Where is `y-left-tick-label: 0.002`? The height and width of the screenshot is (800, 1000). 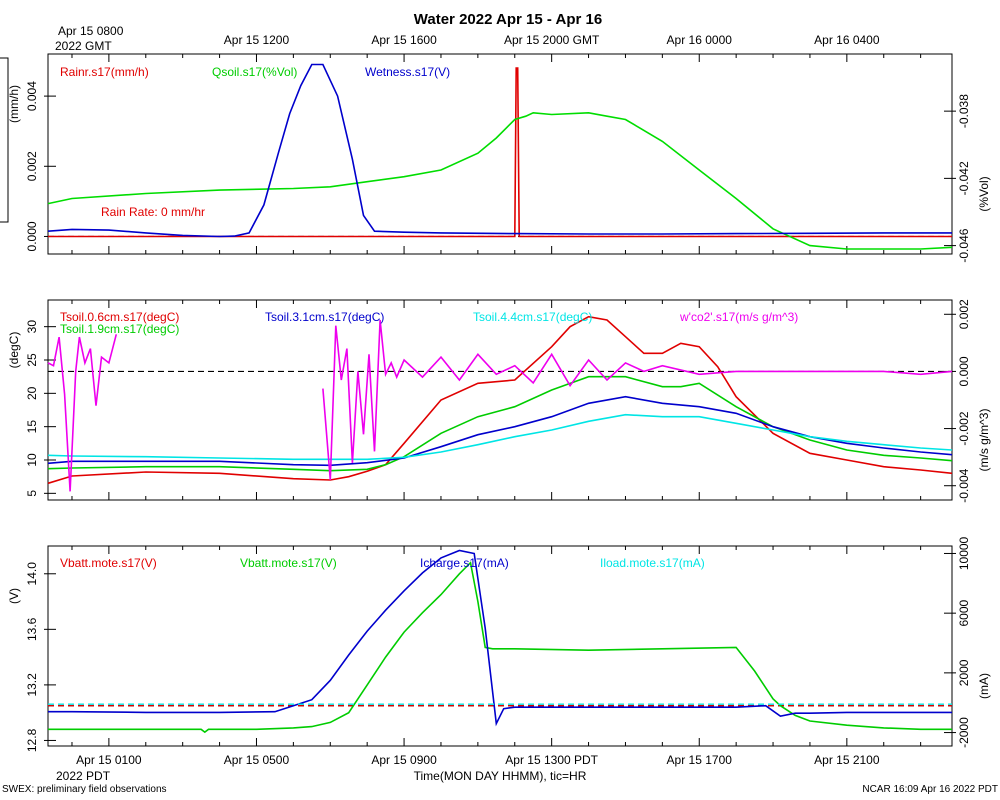
y-left-tick-label: 0.002 is located at coordinates (32, 166).